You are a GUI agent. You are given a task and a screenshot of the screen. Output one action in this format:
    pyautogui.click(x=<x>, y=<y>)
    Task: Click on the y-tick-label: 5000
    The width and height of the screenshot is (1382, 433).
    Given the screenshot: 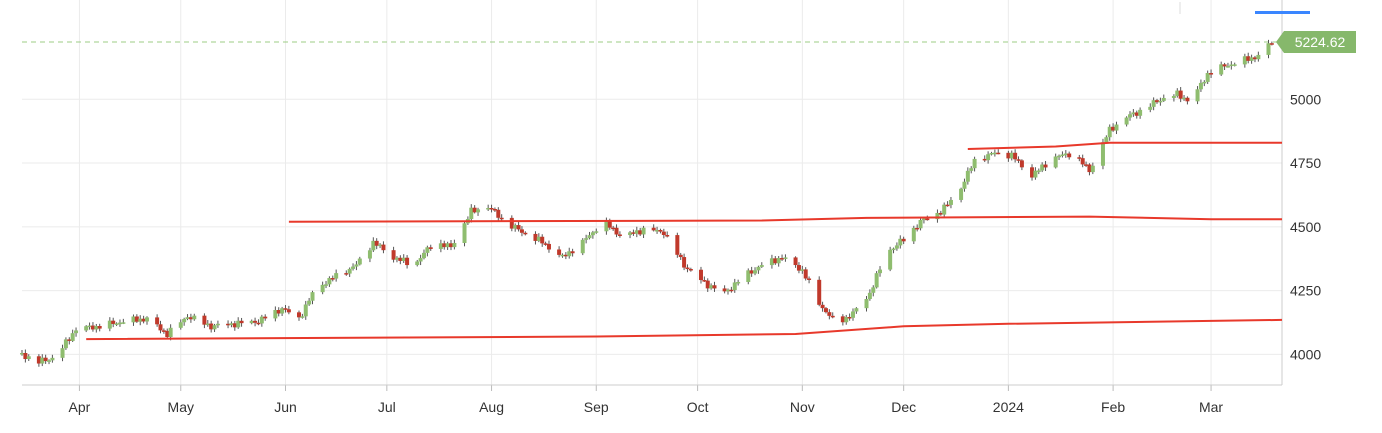 What is the action you would take?
    pyautogui.click(x=1305, y=99)
    